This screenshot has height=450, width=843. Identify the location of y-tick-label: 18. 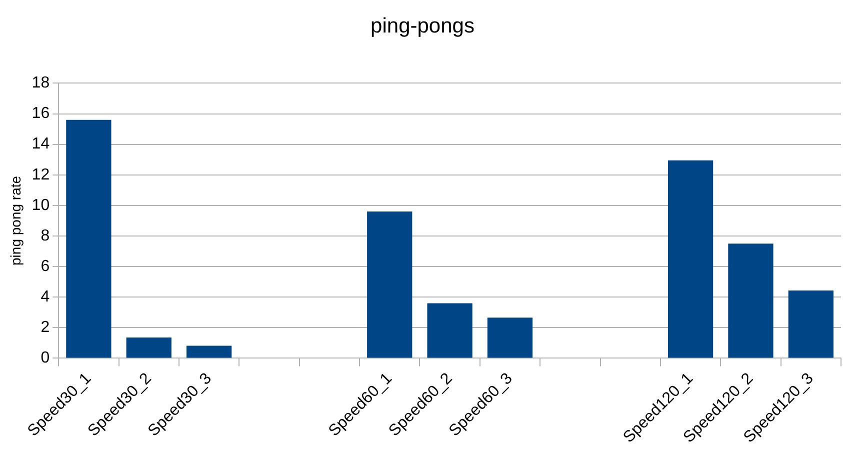
(41, 83).